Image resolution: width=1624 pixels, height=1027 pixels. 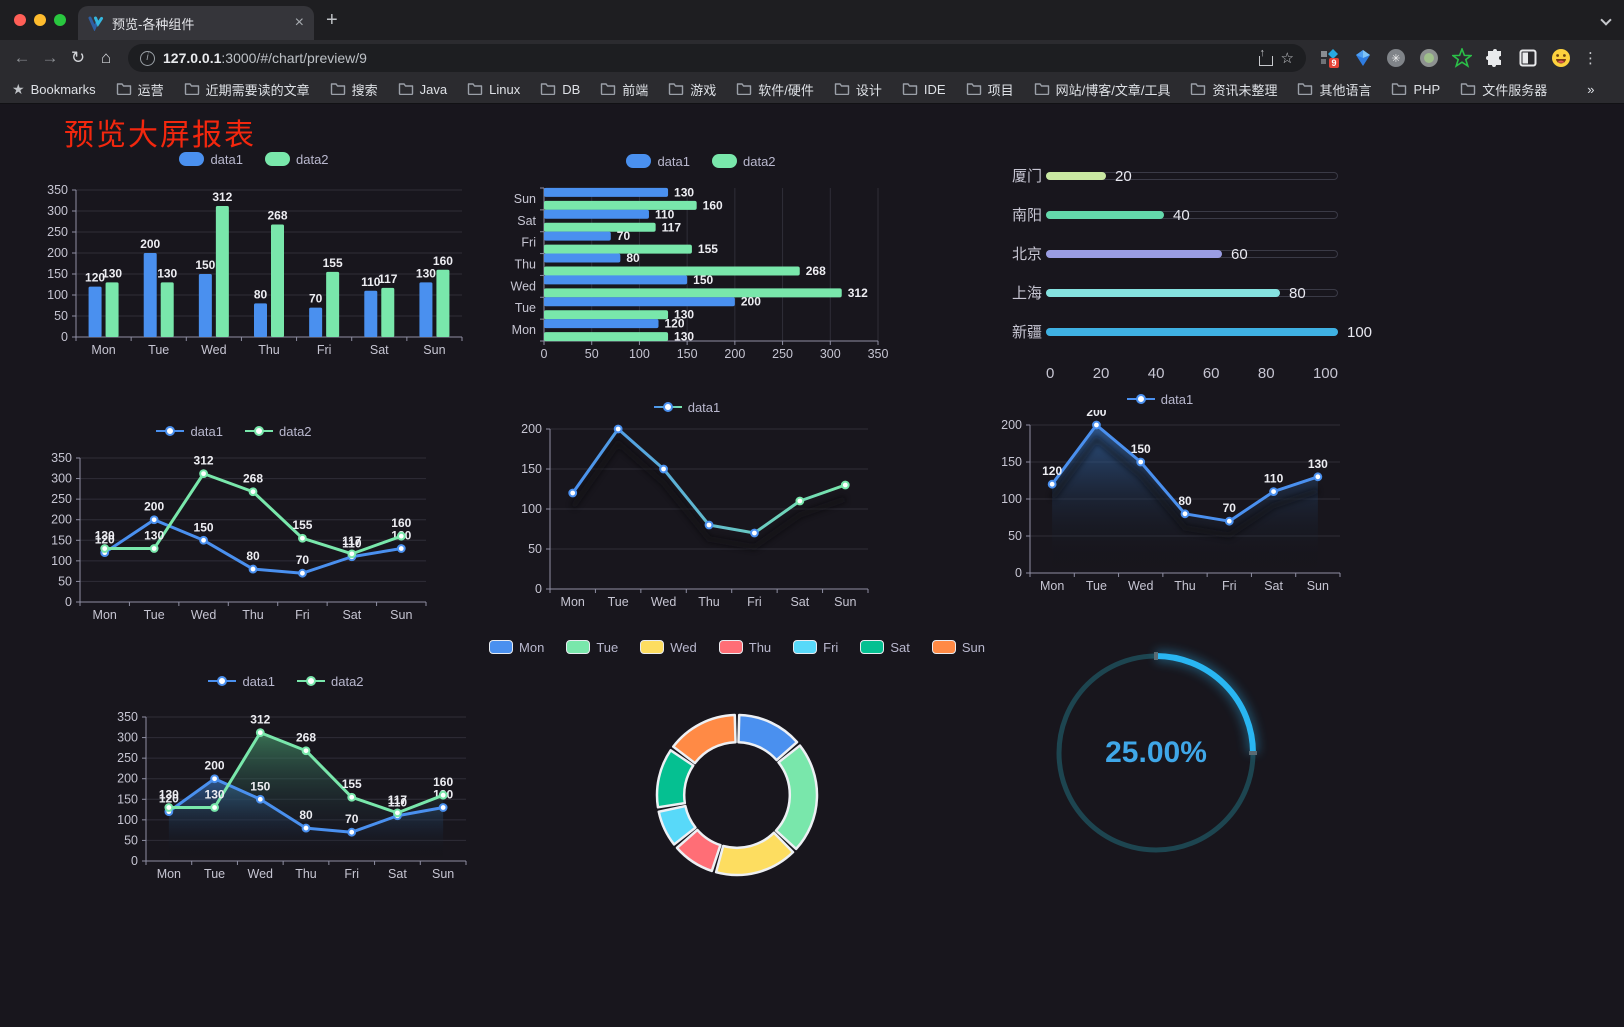 What do you see at coordinates (147, 58) in the screenshot?
I see `page-info-icon: i` at bounding box center [147, 58].